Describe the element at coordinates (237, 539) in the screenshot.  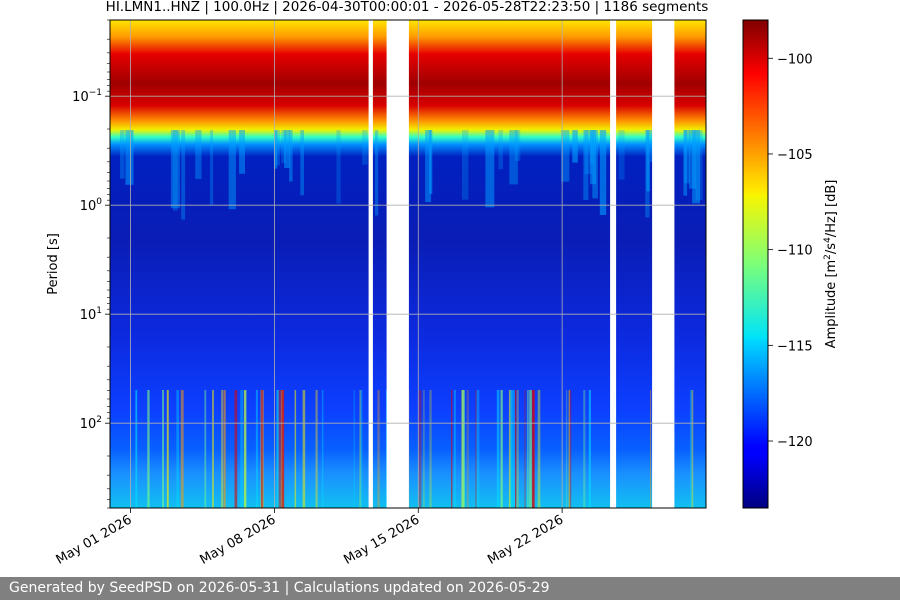
I see `x-tick-label: May 08 2026` at that location.